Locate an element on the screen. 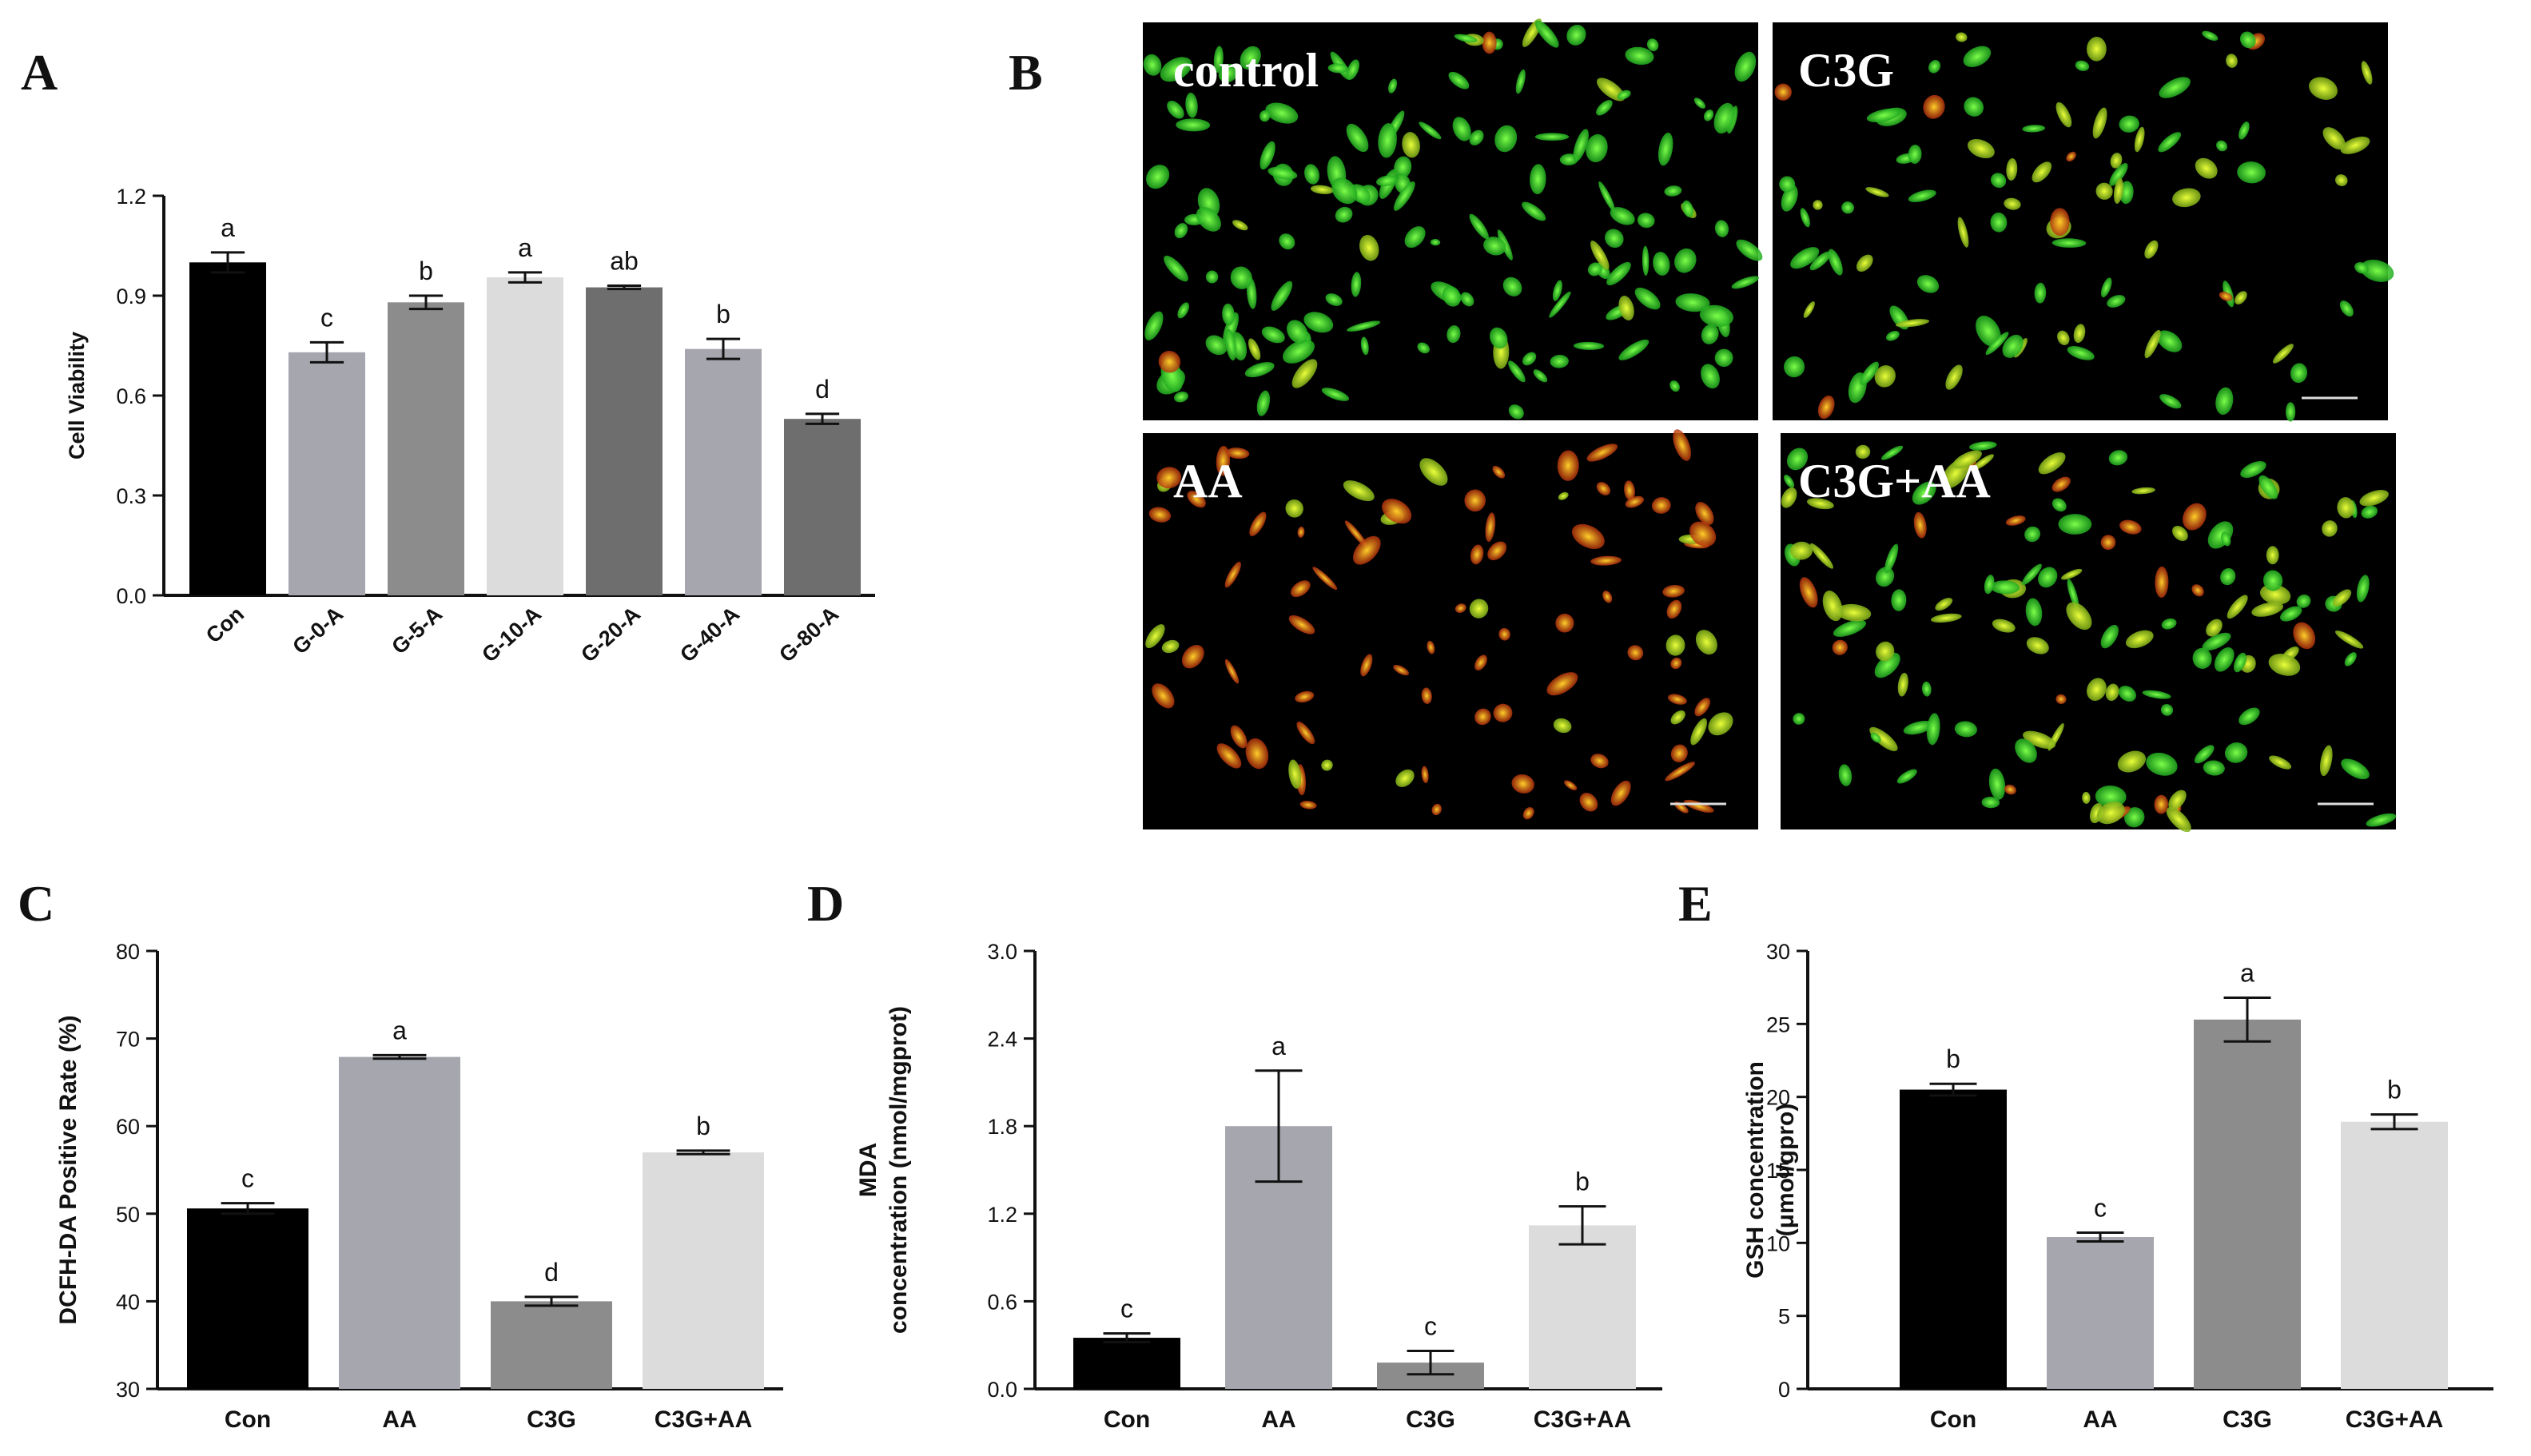 This screenshot has height=1456, width=2531. y-axis-label: GSH concentration is located at coordinates (1755, 1170).